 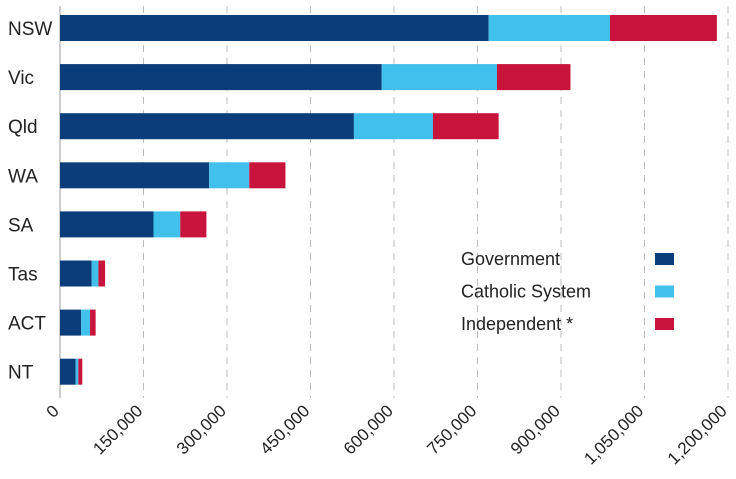 What do you see at coordinates (23, 127) in the screenshot?
I see `category-label: Qld` at bounding box center [23, 127].